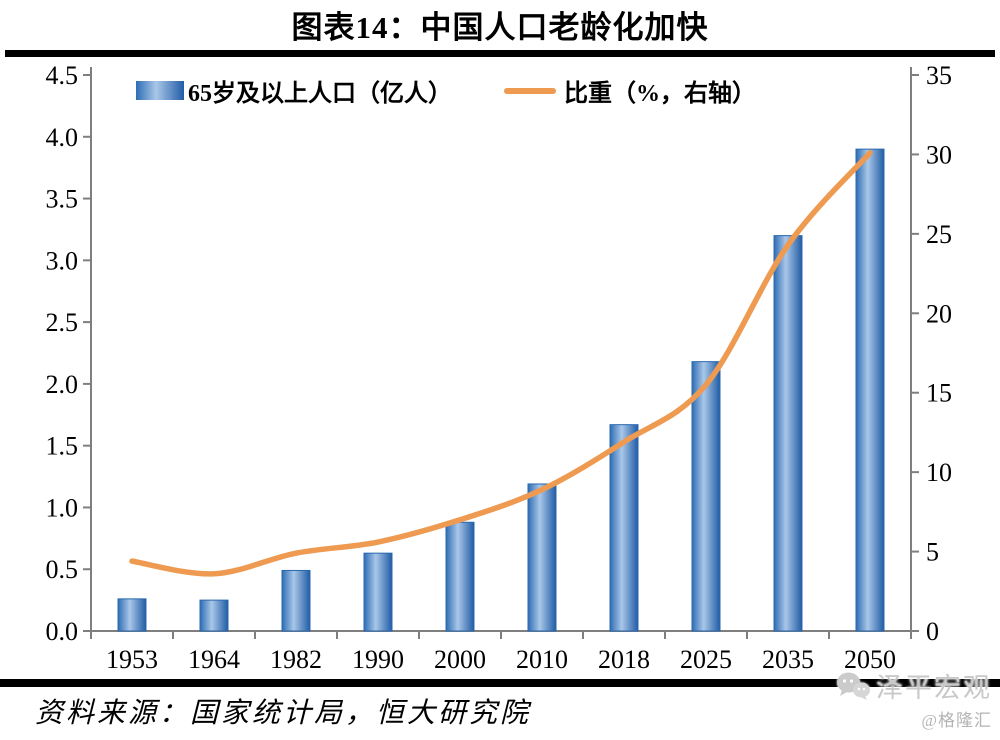 The height and width of the screenshot is (740, 1000). What do you see at coordinates (530, 90) in the screenshot?
I see `line-series-swatch` at bounding box center [530, 90].